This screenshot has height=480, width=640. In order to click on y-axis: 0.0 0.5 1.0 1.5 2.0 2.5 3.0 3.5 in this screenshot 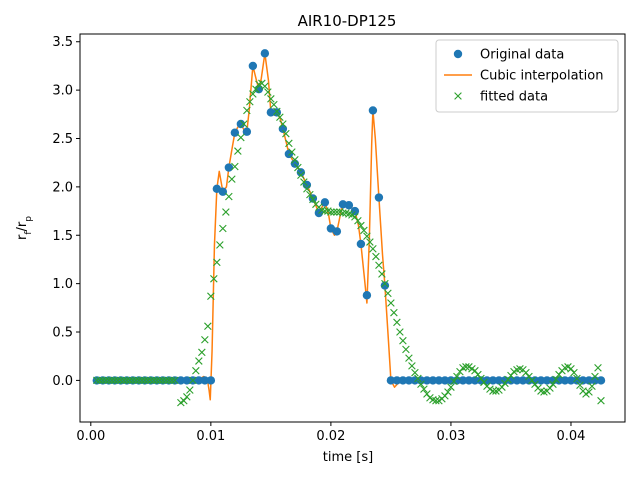, I will do `click(66, 212)`.